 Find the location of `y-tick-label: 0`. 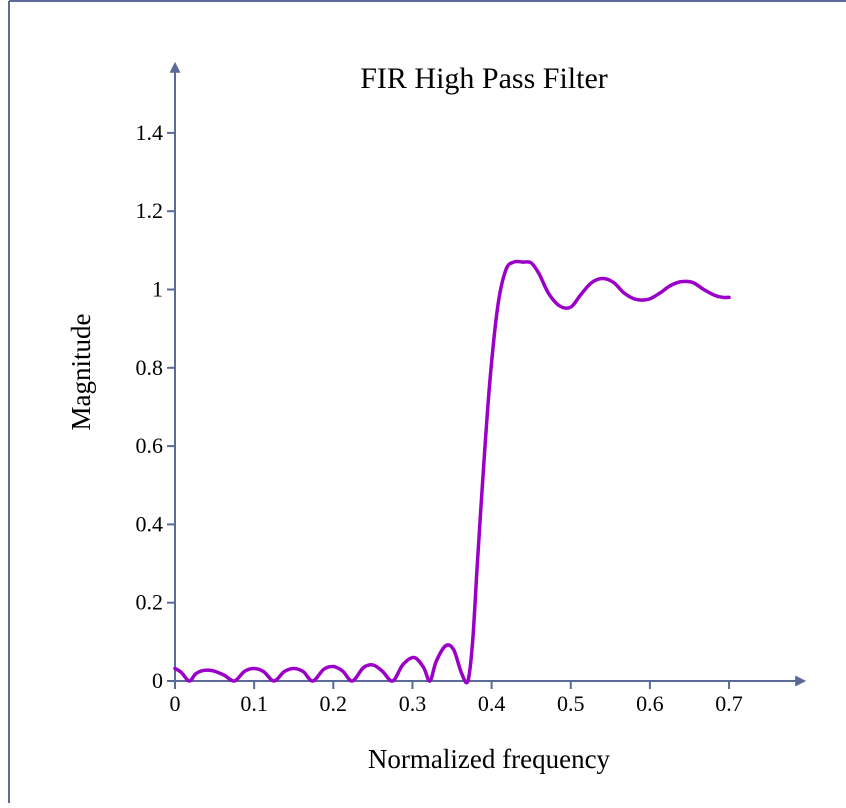

y-tick-label: 0 is located at coordinates (157, 680).